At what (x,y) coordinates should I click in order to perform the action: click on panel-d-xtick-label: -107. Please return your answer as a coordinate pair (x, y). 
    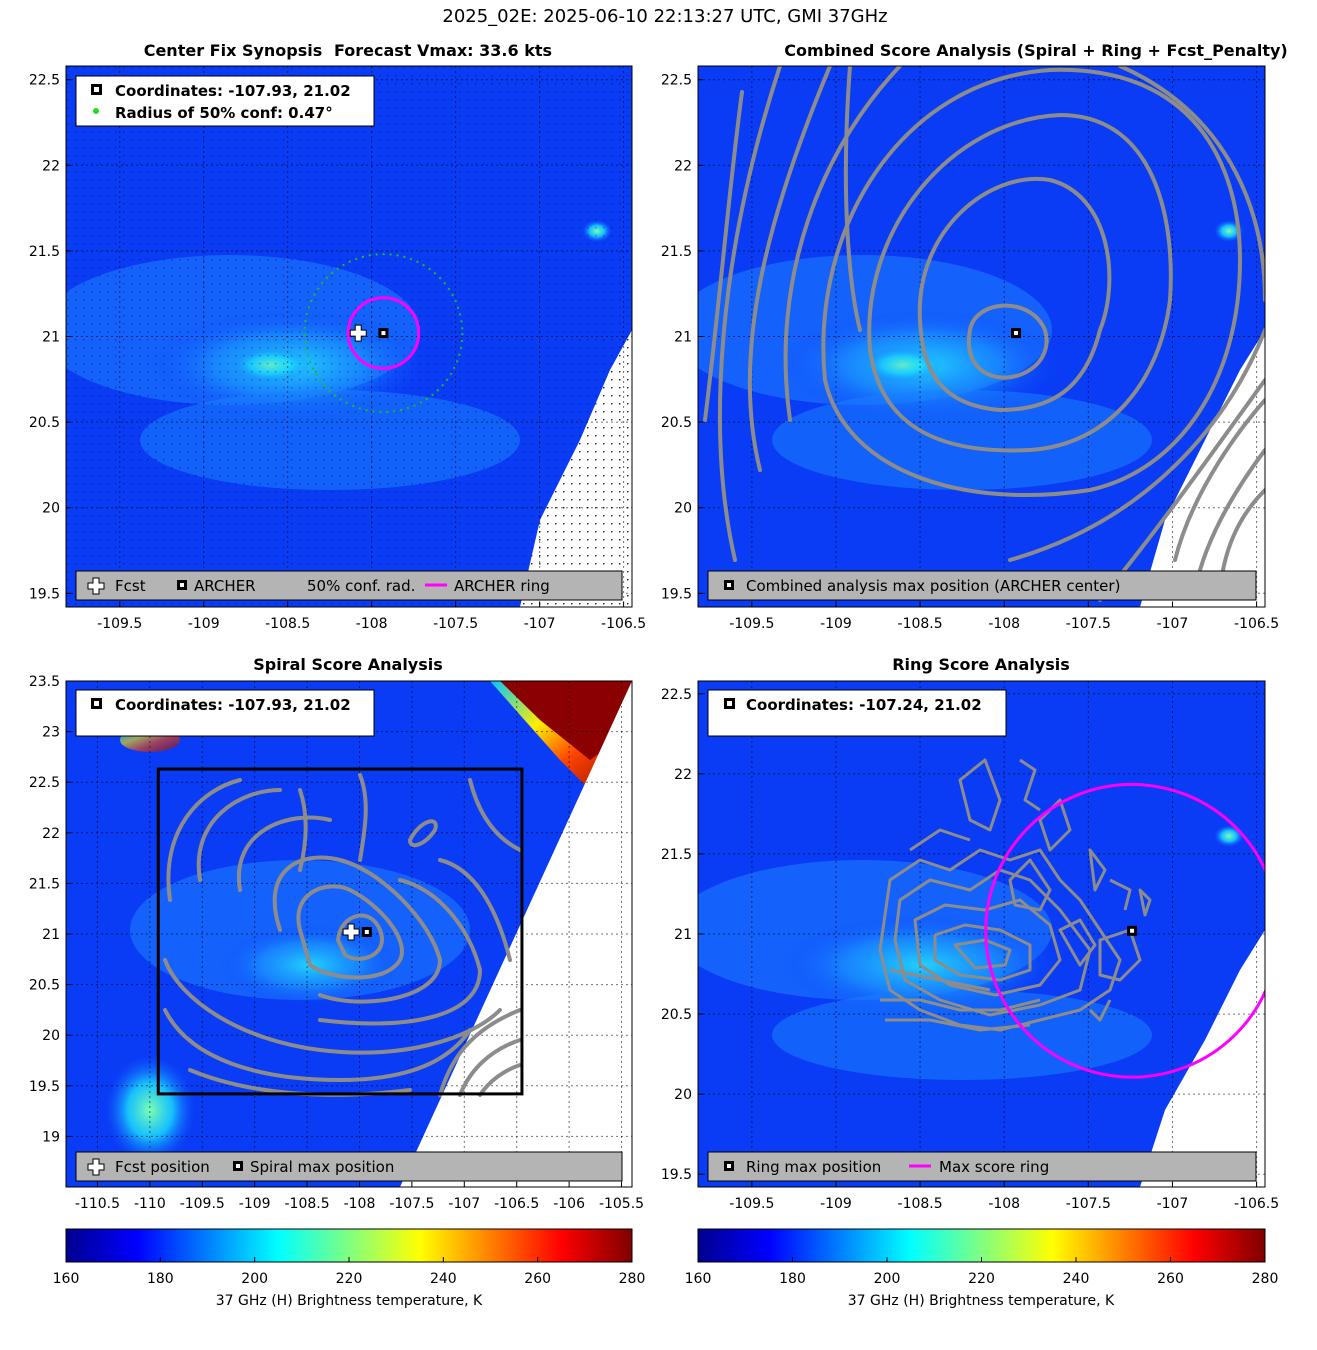
    Looking at the image, I should click on (1173, 1204).